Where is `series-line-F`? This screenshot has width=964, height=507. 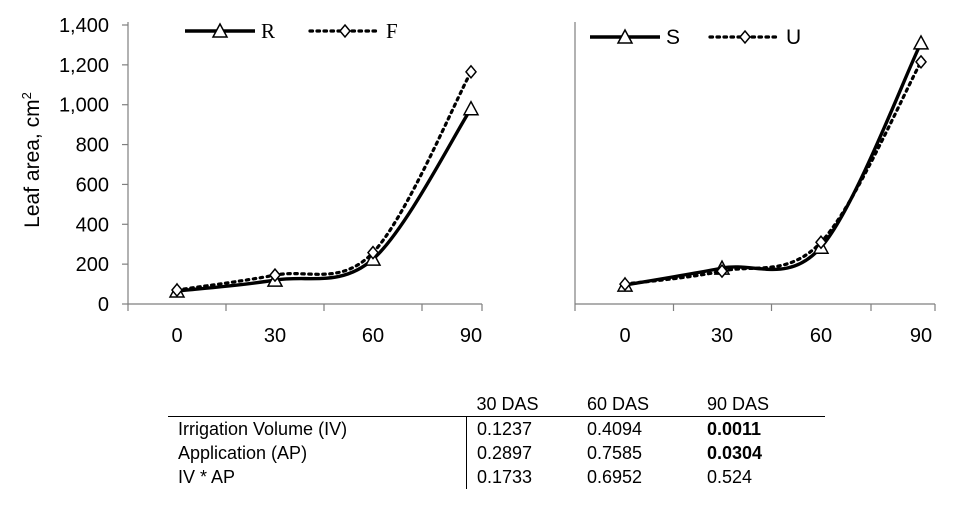
series-line-F is located at coordinates (324, 181).